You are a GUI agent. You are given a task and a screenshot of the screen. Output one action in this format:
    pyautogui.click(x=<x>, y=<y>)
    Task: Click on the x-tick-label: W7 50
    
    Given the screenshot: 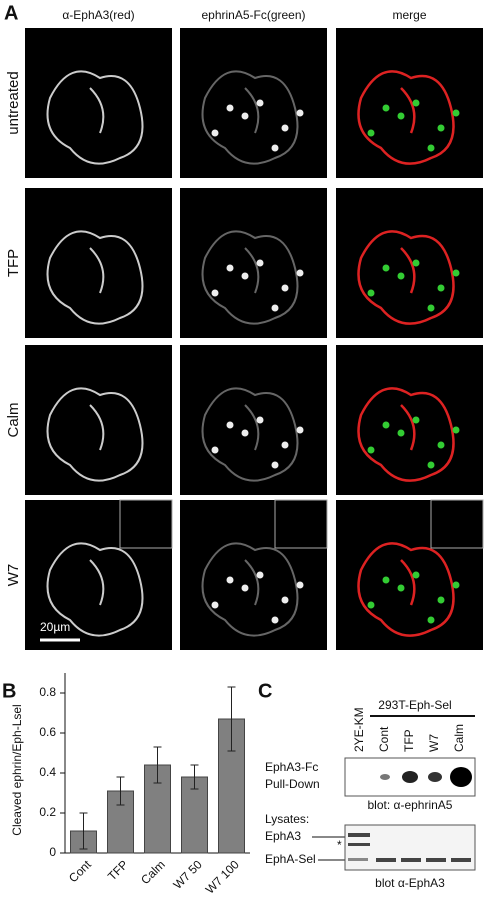 What is the action you would take?
    pyautogui.click(x=187, y=874)
    